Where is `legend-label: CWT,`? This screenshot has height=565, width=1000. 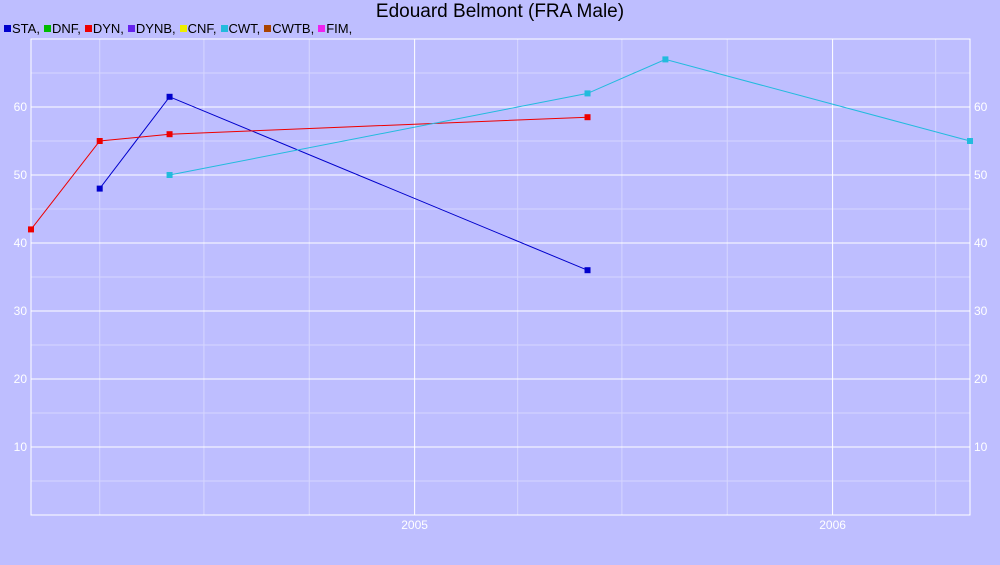
legend-label: CWT, is located at coordinates (244, 28).